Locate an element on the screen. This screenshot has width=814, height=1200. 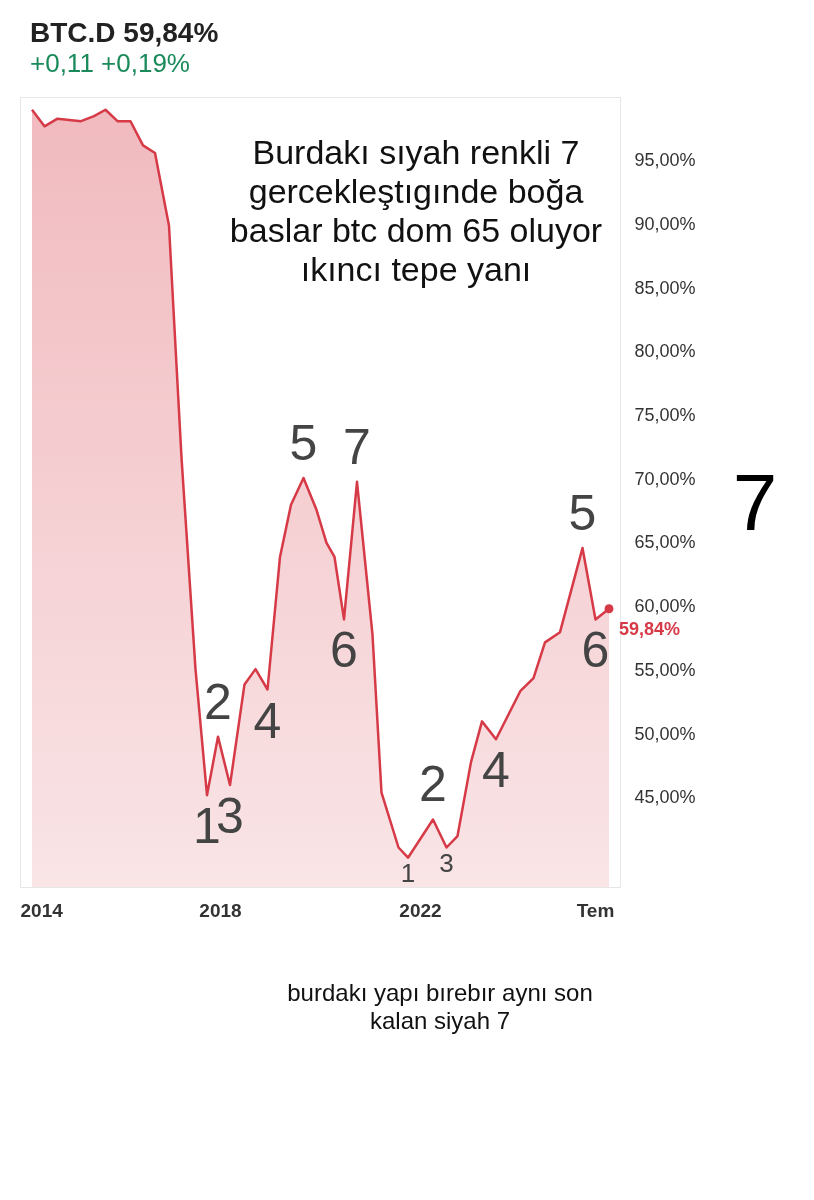
x-tick-label: Tem is located at coordinates (595, 910).